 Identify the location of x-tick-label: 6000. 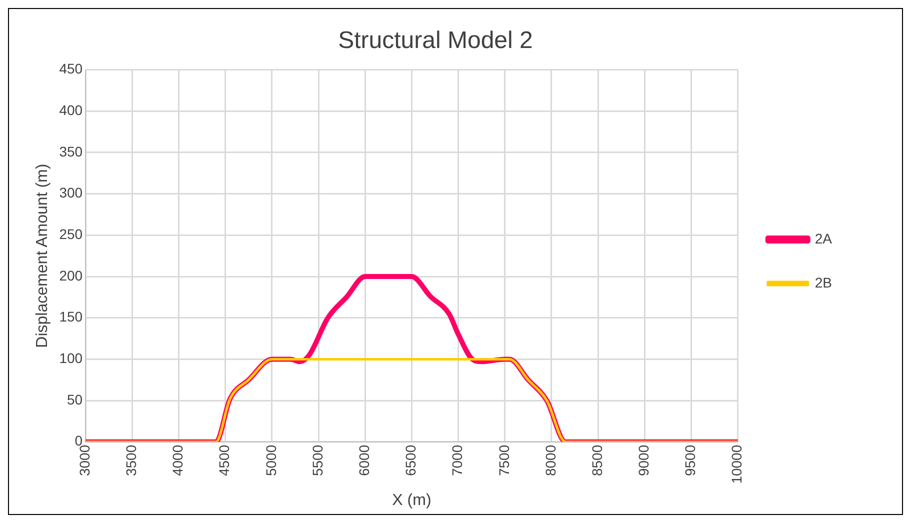
(364, 460).